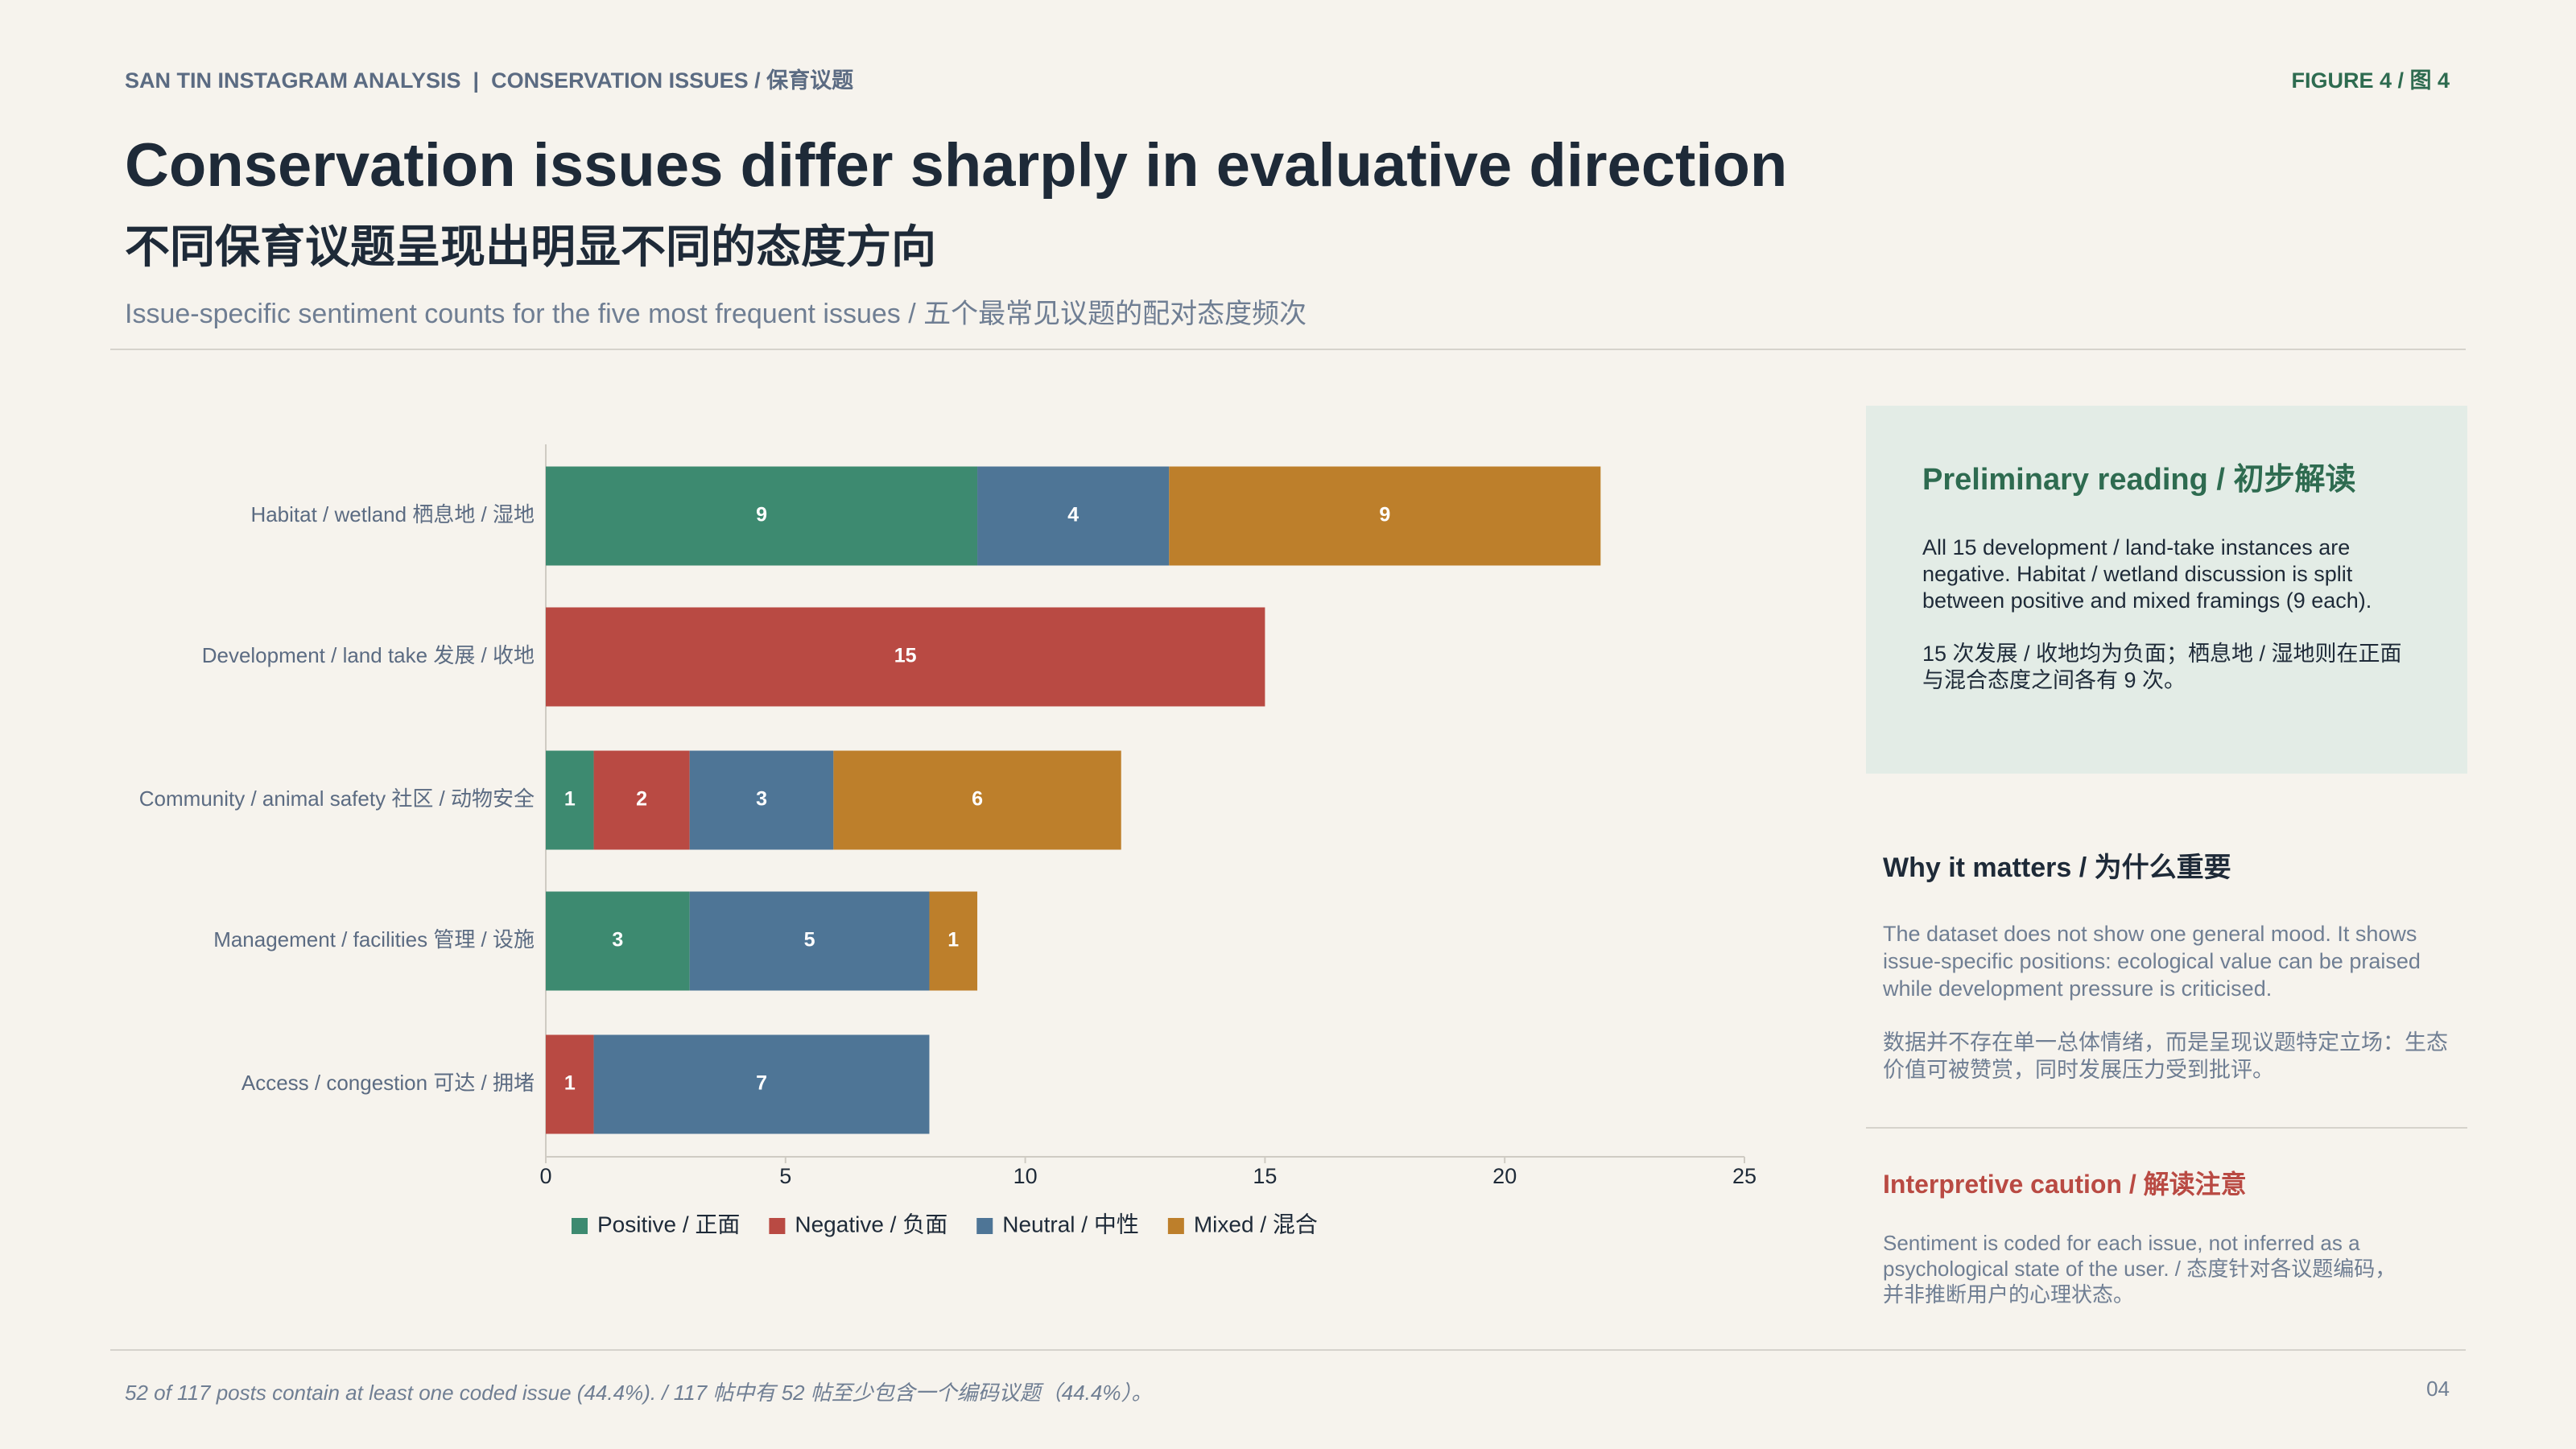 This screenshot has width=2576, height=1449. I want to click on legend-label: Neutral / 中性, so click(1070, 1224).